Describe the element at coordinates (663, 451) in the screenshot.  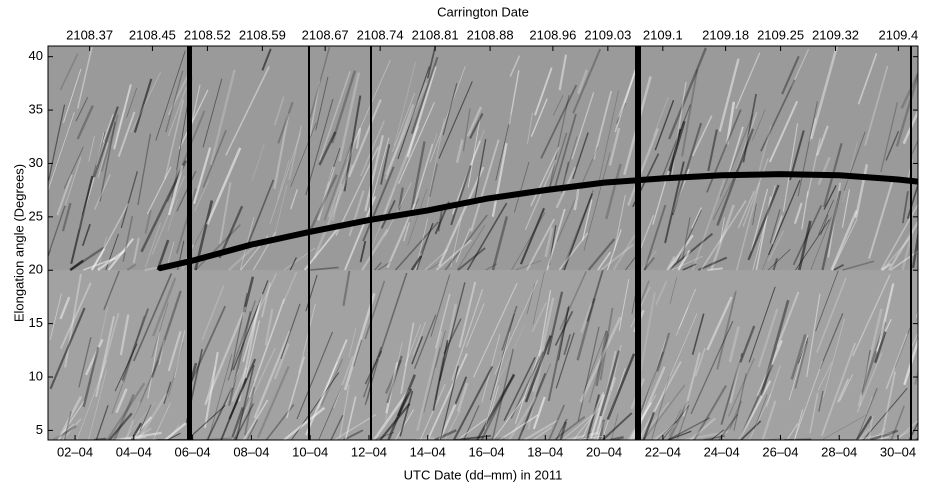
I see `x-tick-label: 22–04` at that location.